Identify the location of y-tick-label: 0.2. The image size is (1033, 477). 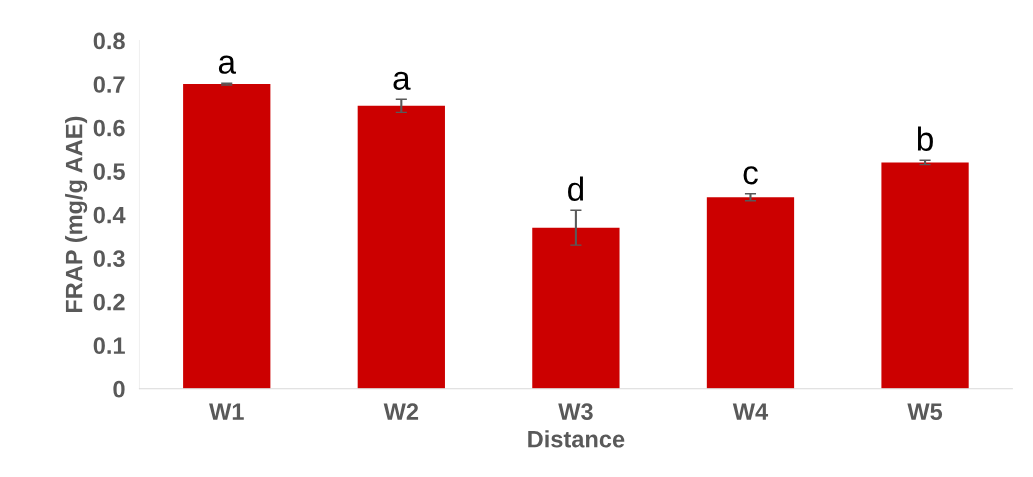
(109, 302).